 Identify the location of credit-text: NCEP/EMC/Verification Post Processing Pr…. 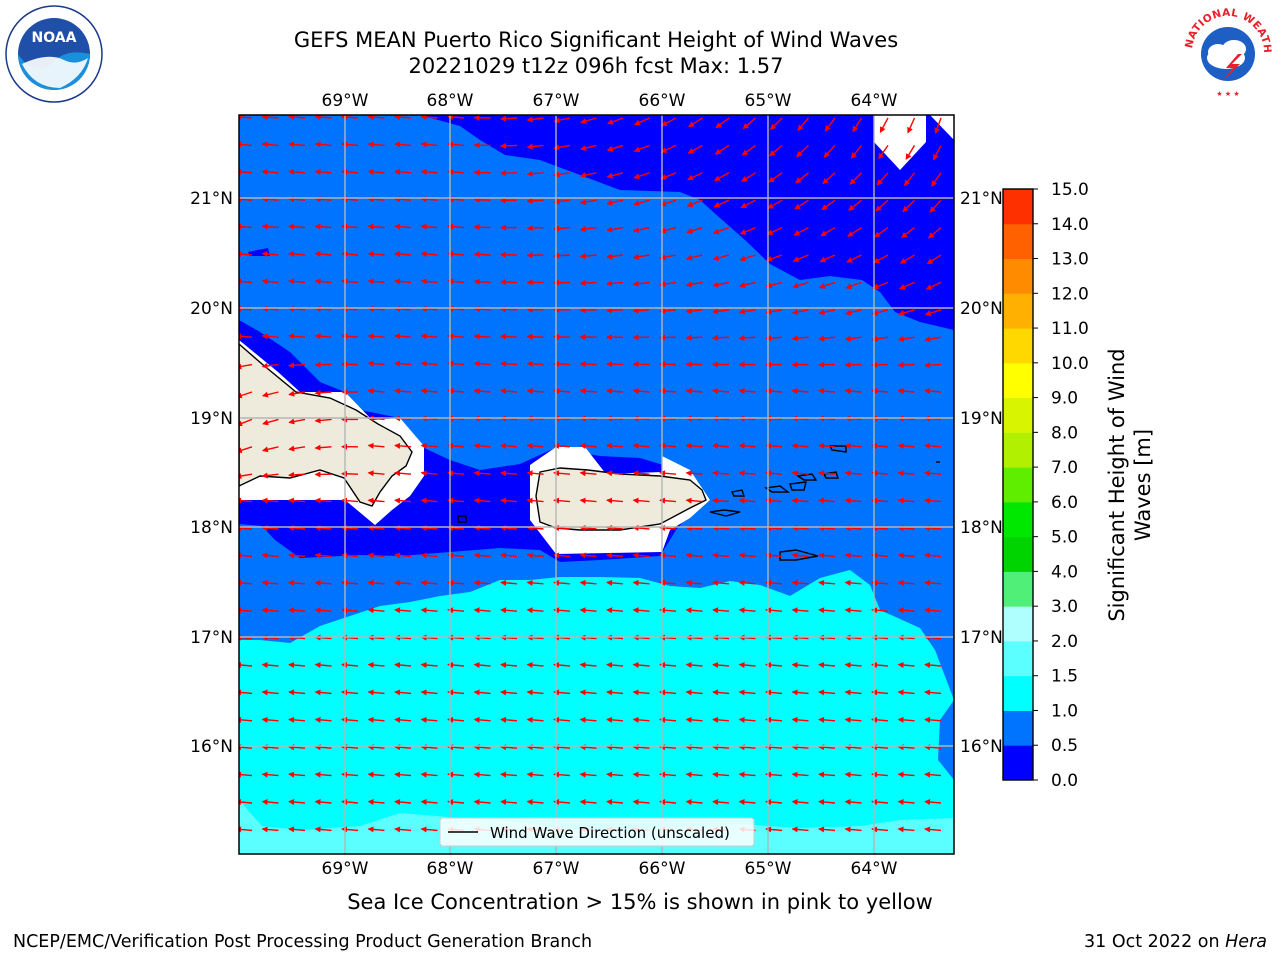
(303, 942).